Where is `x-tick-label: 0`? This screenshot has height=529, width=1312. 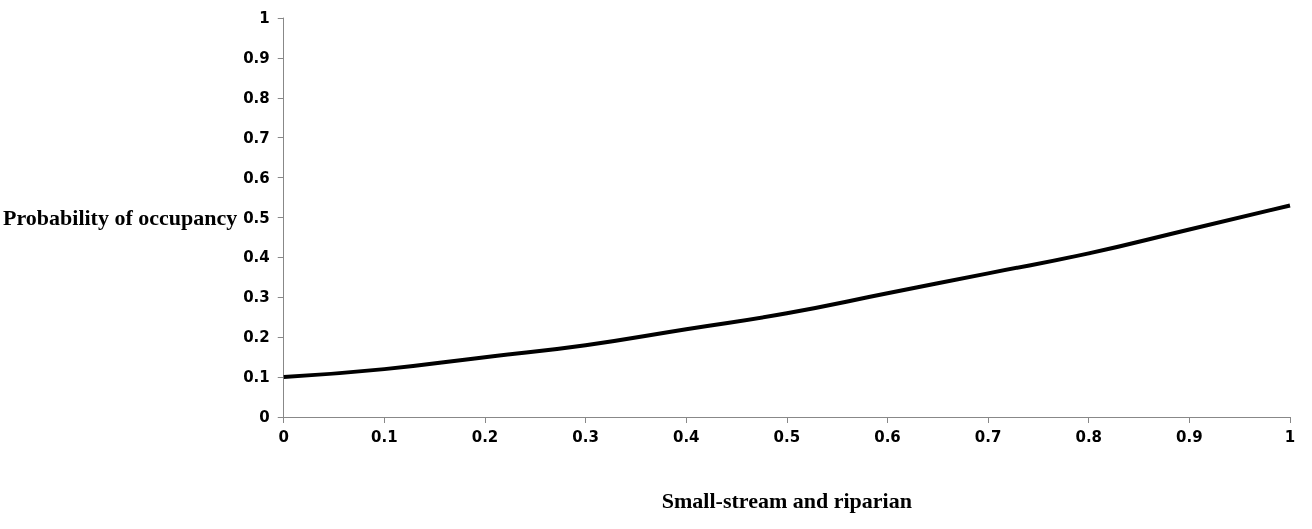 x-tick-label: 0 is located at coordinates (283, 436).